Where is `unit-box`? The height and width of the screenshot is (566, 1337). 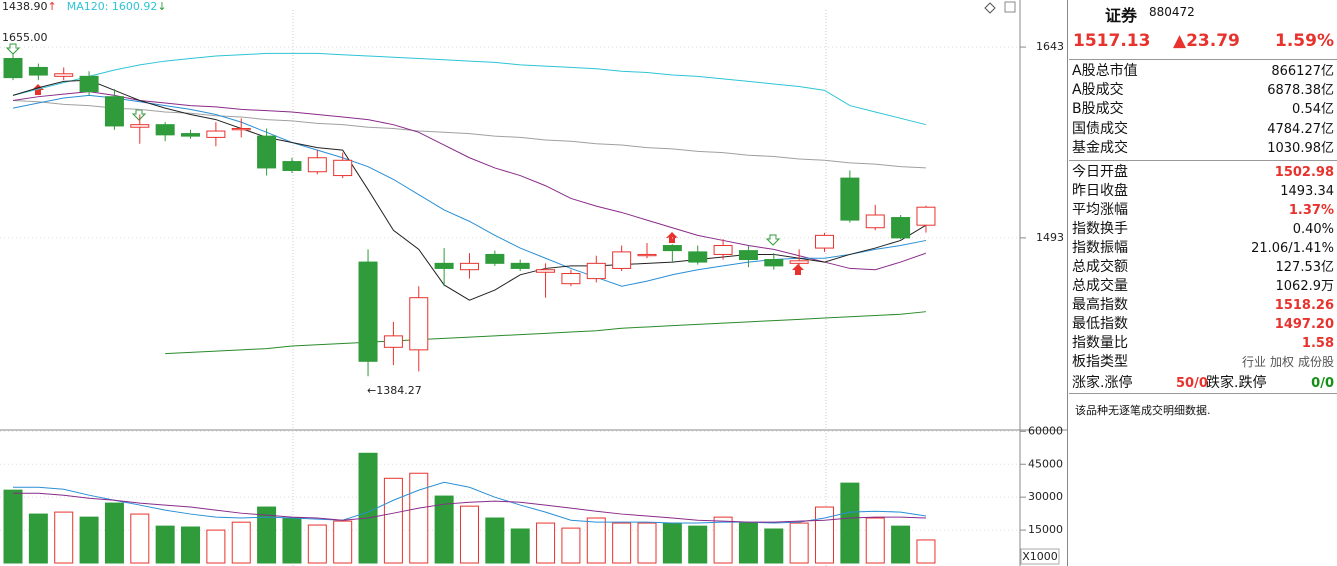 unit-box is located at coordinates (1040, 556).